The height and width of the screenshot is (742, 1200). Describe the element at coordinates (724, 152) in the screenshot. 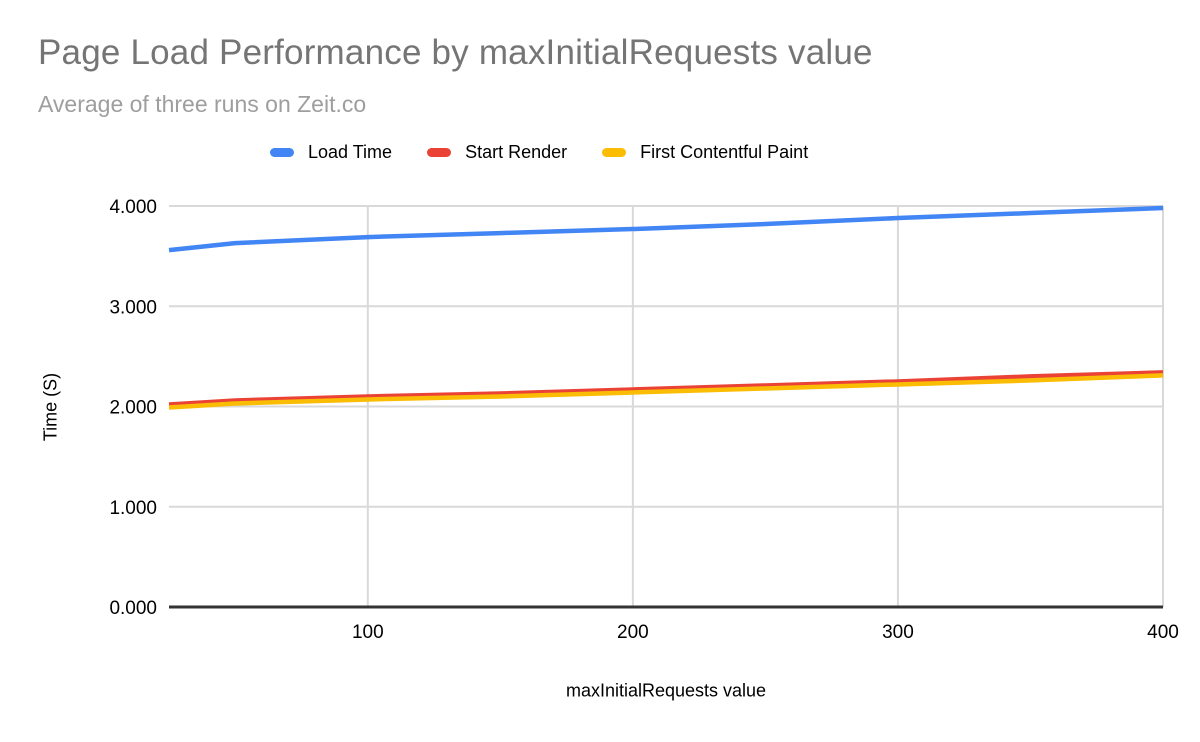

I see `legend-label: First Contentful Paint` at that location.